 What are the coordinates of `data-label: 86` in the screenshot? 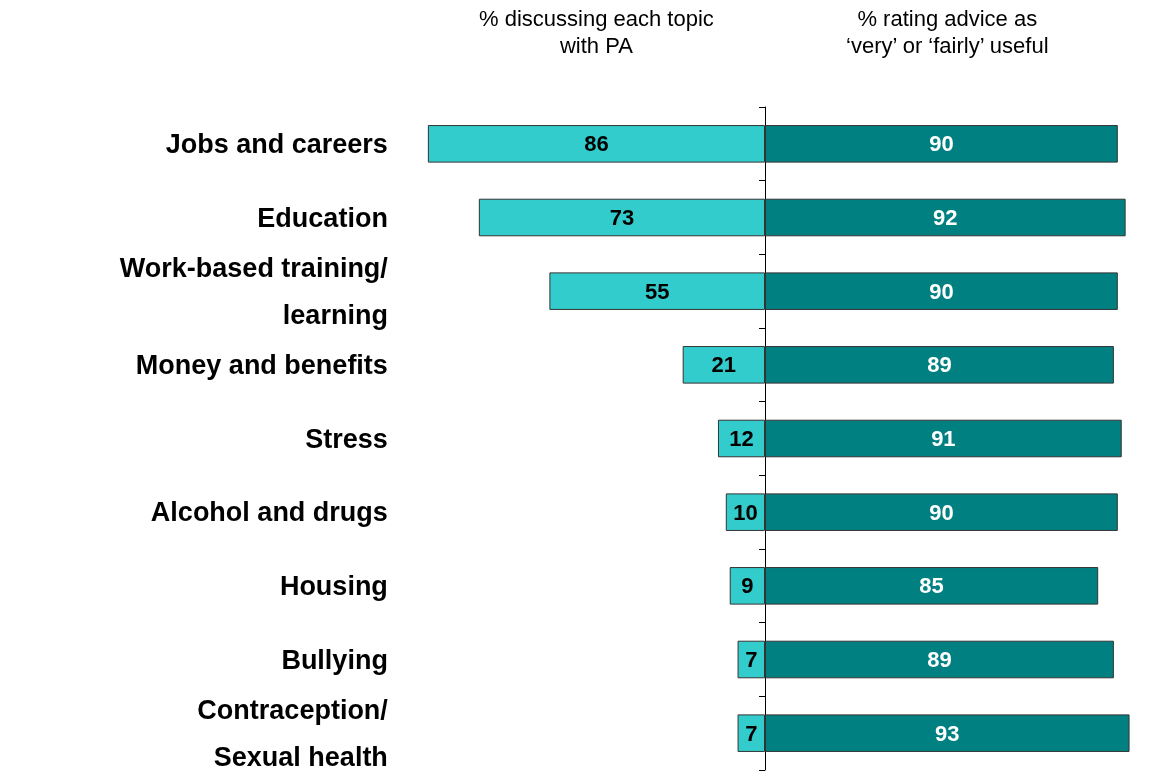 It's located at (596, 144).